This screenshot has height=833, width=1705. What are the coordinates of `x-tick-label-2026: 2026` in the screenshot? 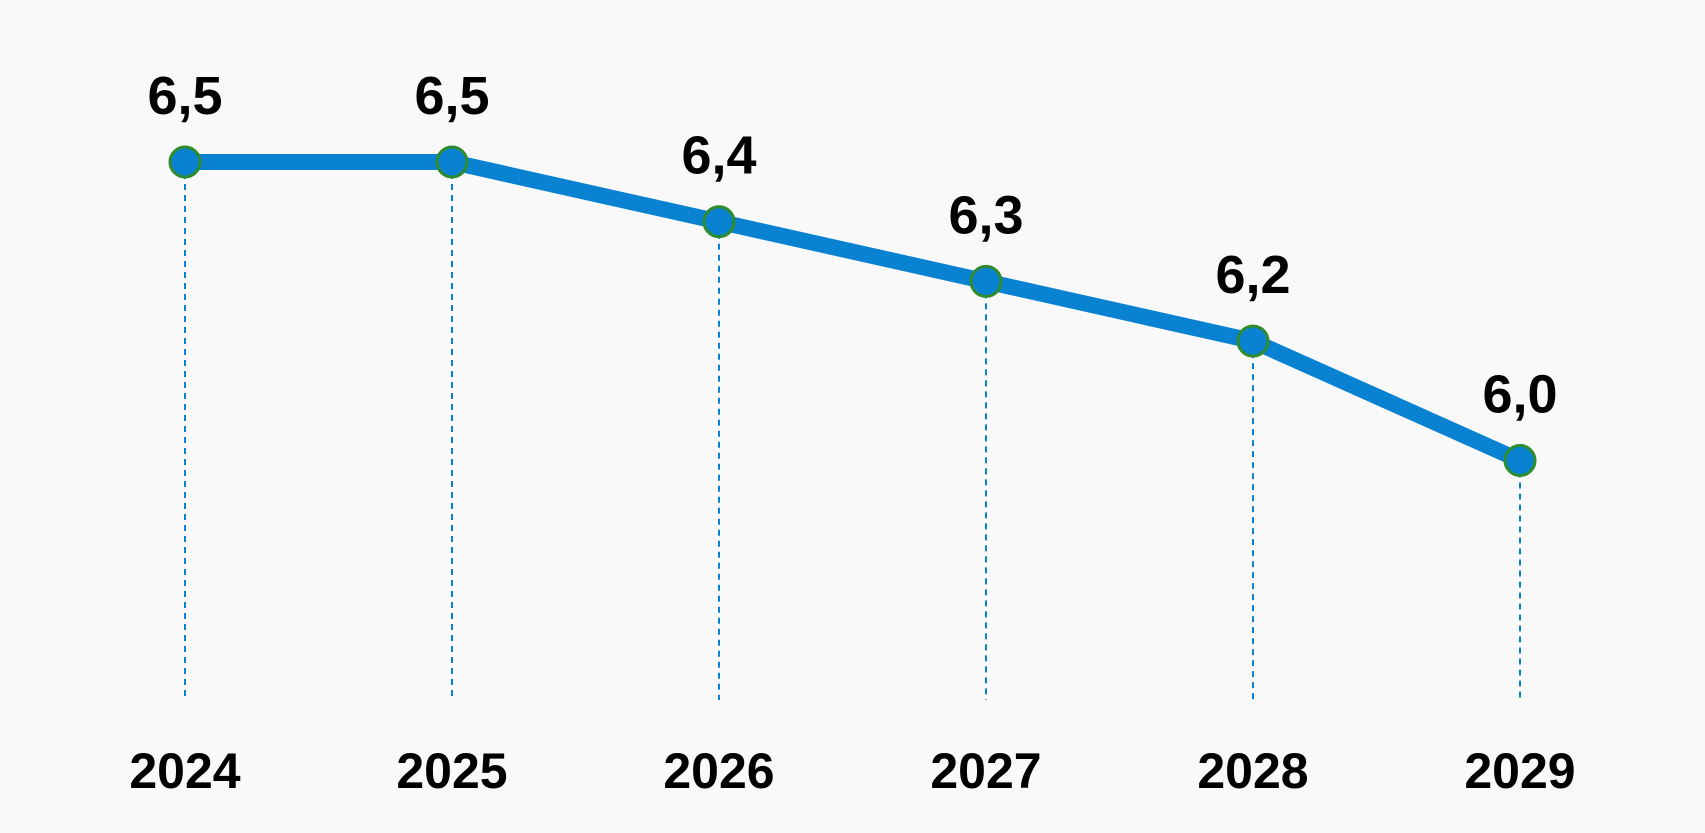 It's located at (718, 771).